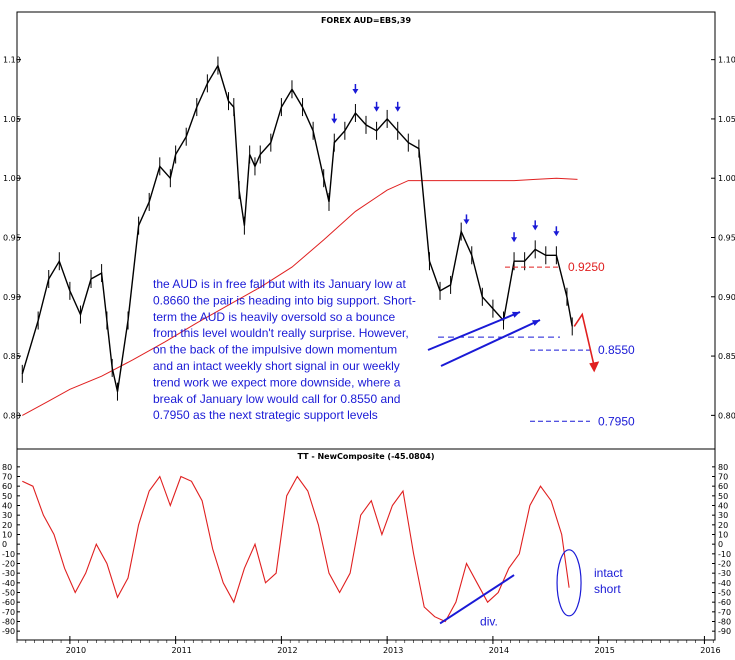 The width and height of the screenshot is (735, 660). What do you see at coordinates (536, 323) in the screenshot?
I see `trend-arrow-lower-head` at bounding box center [536, 323].